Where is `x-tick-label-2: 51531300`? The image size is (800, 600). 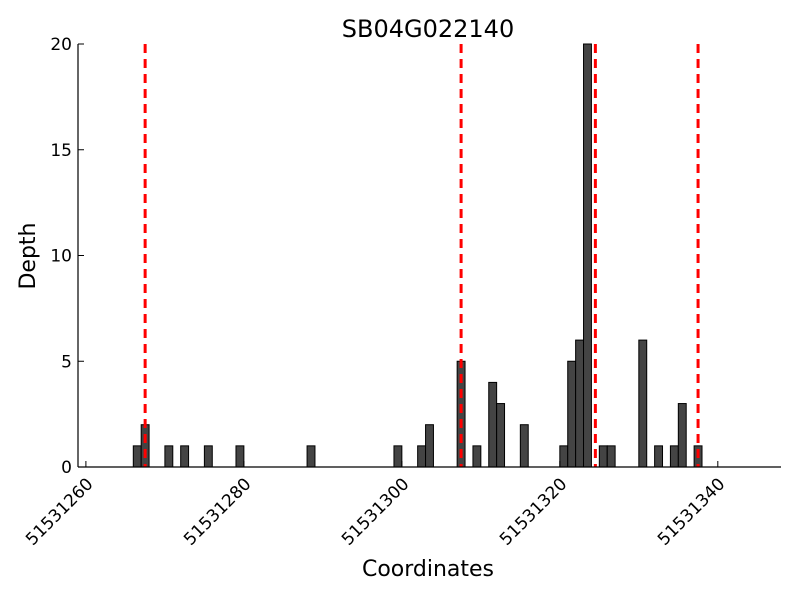
x-tick-label-2: 51531300 is located at coordinates (375, 511).